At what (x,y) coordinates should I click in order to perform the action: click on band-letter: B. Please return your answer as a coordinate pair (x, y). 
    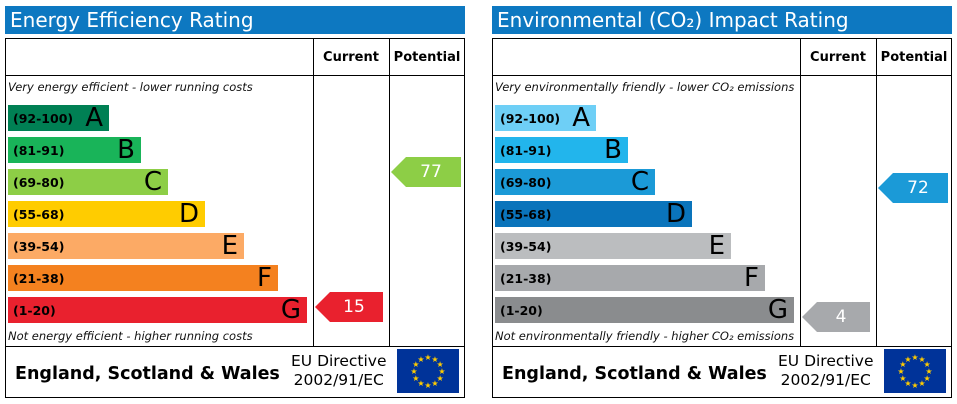
    Looking at the image, I should click on (126, 150).